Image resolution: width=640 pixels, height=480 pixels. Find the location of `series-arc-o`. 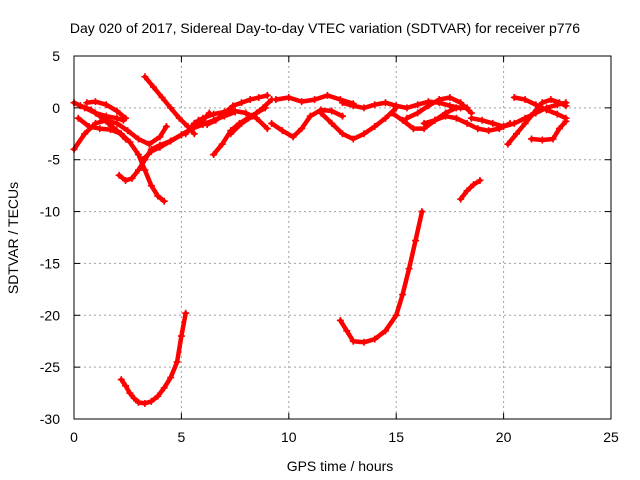

series-arc-o is located at coordinates (307, 123).